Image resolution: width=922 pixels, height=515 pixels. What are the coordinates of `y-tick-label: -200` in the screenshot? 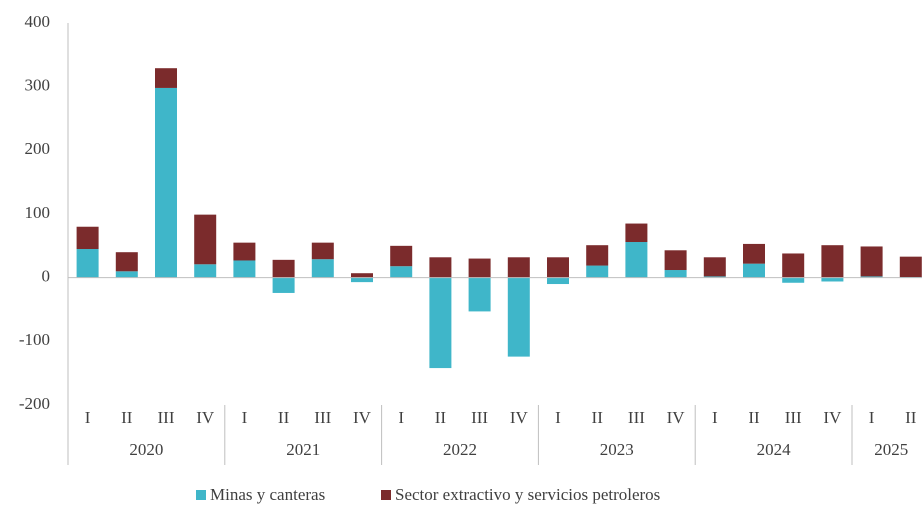 It's located at (34, 403).